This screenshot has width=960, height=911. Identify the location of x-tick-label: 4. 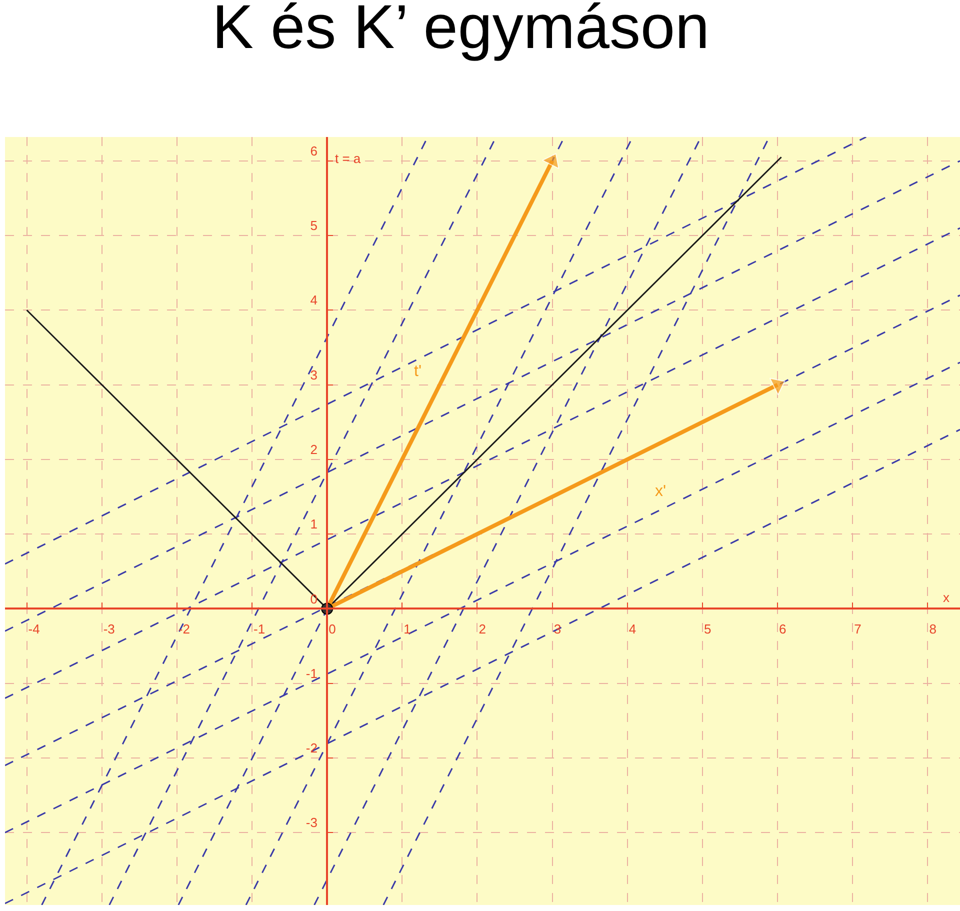
(632, 628).